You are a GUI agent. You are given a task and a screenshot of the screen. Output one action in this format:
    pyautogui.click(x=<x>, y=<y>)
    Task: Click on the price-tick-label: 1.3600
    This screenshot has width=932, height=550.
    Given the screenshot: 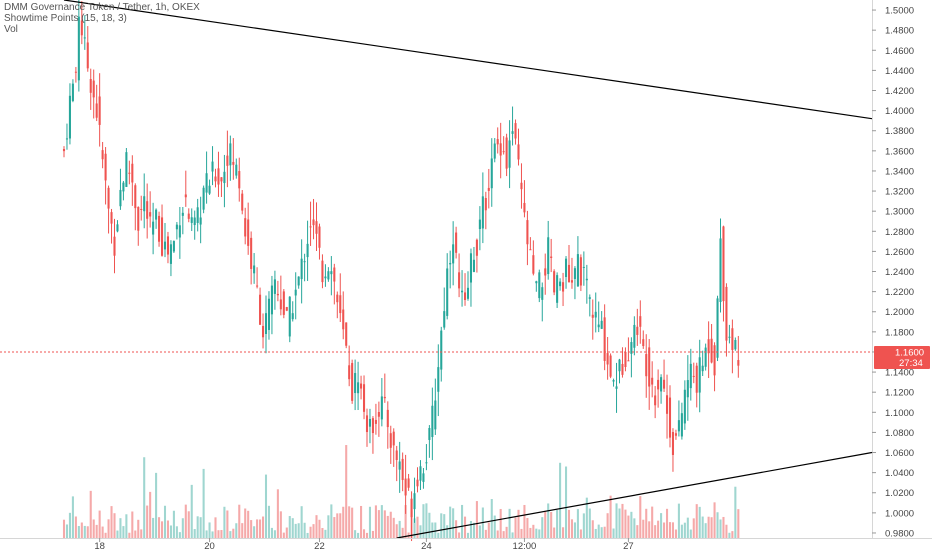 What is the action you would take?
    pyautogui.click(x=899, y=151)
    